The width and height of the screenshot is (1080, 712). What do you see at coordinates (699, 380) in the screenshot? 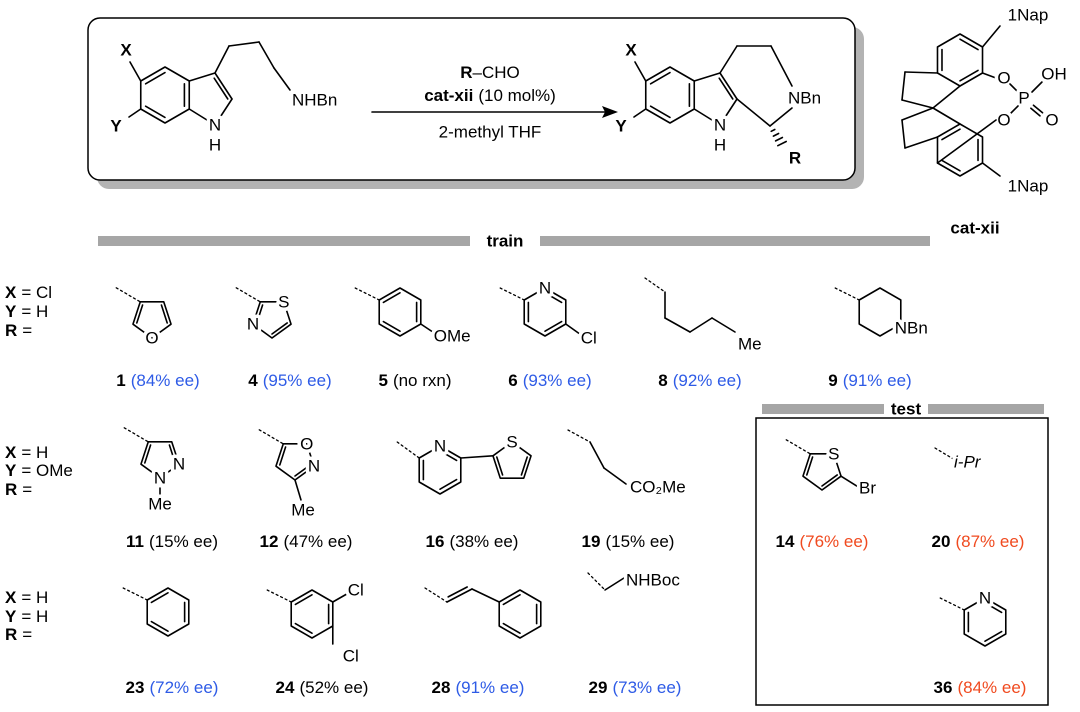
I see `compound-label: 8 (92% ee)` at bounding box center [699, 380].